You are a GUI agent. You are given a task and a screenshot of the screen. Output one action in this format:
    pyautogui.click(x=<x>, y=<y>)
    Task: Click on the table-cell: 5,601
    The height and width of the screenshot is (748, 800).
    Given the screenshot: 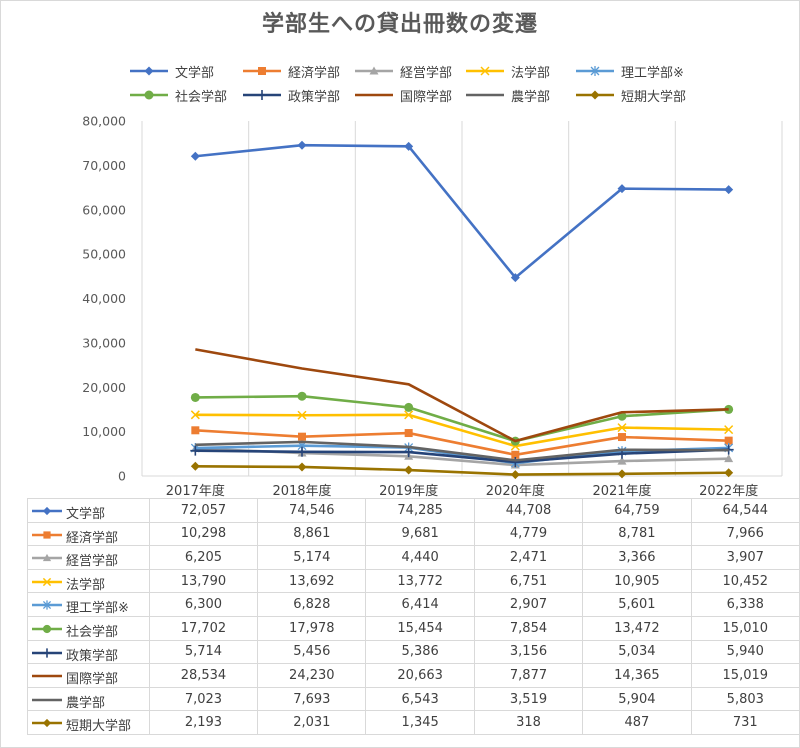 What is the action you would take?
    pyautogui.click(x=637, y=604)
    